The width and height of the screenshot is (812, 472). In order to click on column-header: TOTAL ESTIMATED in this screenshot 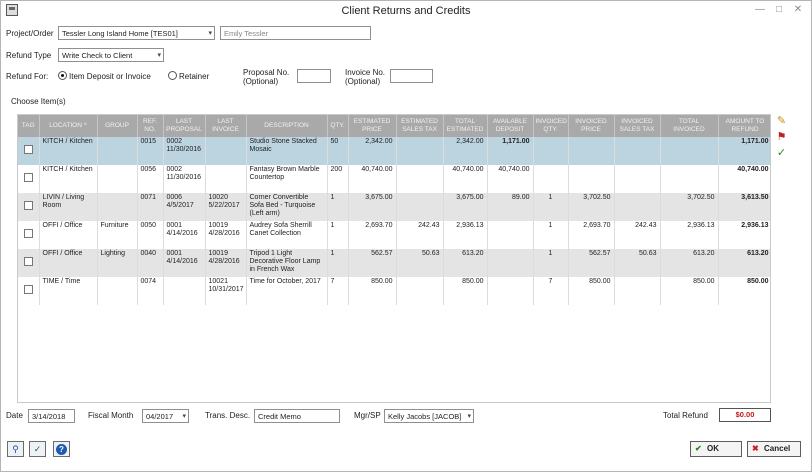, I will do `click(465, 126)`.